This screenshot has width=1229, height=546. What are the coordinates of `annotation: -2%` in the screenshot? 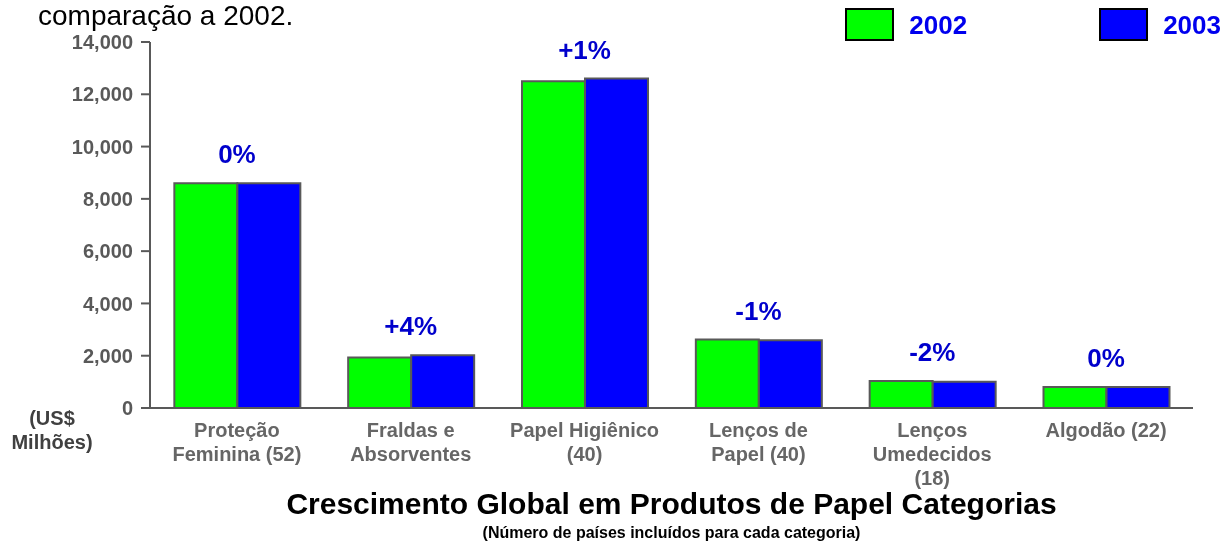 It's located at (932, 352).